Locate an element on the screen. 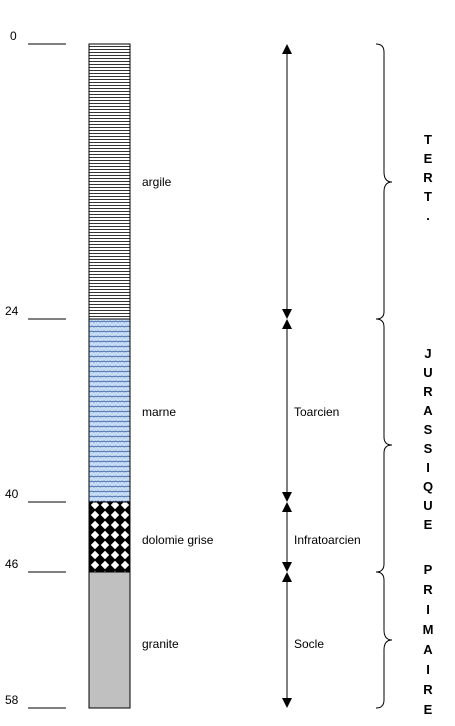 Image resolution: width=455 pixels, height=726 pixels. depth-label: 46 is located at coordinates (12, 564).